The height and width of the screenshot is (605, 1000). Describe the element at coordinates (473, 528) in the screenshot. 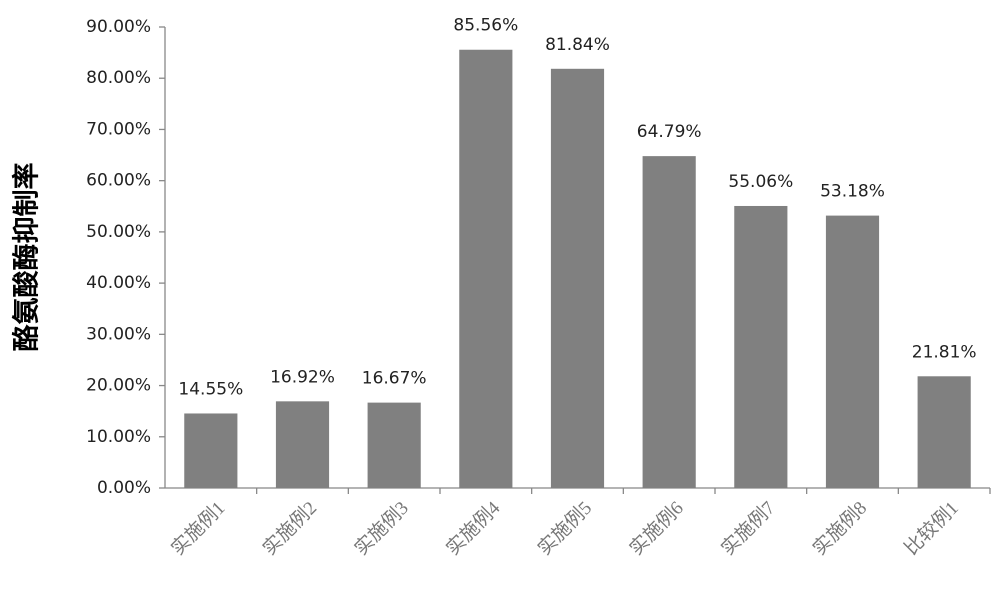

I see `x-tick-label: 实施例4` at that location.